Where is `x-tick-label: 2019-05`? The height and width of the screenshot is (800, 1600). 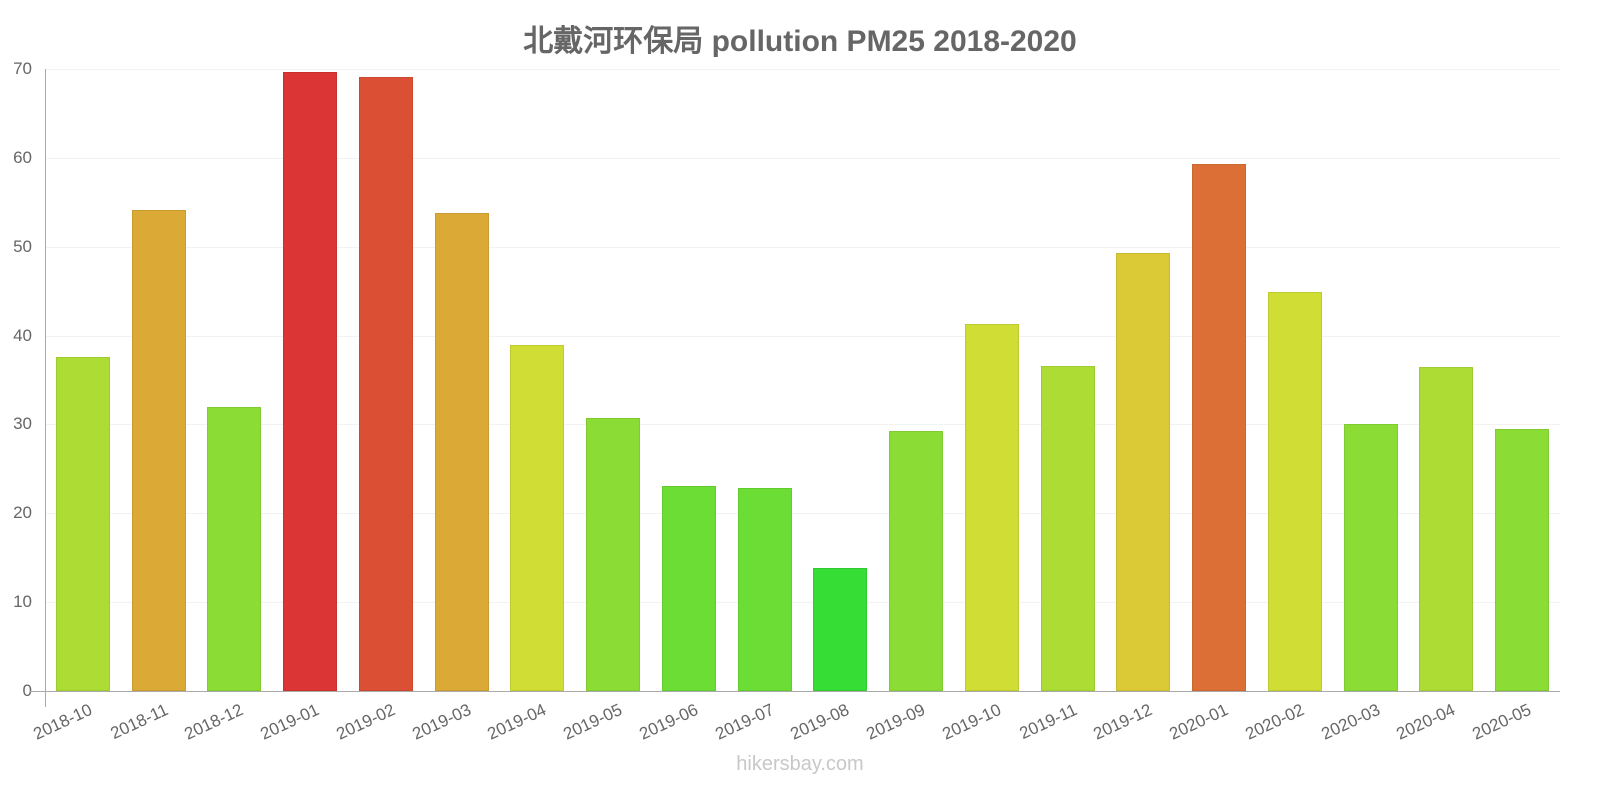 x-tick-label: 2019-05 is located at coordinates (593, 722).